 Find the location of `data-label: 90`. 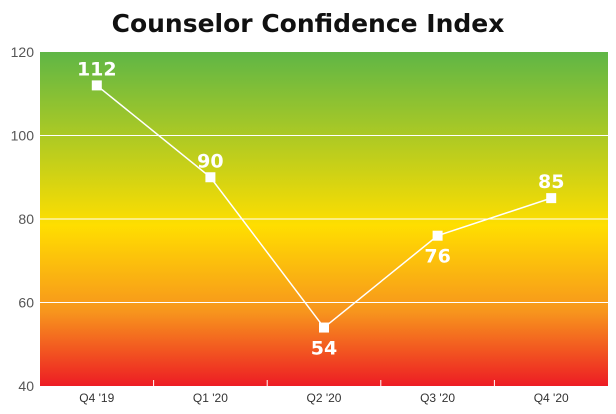

data-label: 90 is located at coordinates (210, 161).